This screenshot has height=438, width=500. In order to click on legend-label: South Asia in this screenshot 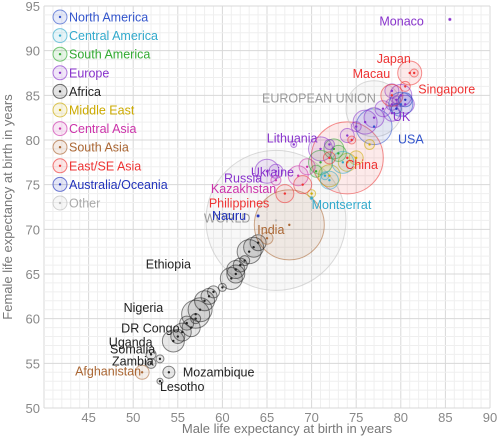, I will do `click(99, 148)`.